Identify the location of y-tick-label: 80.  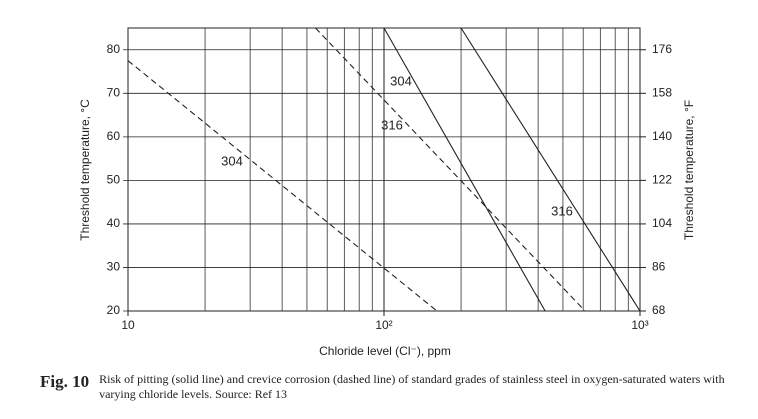
(114, 49).